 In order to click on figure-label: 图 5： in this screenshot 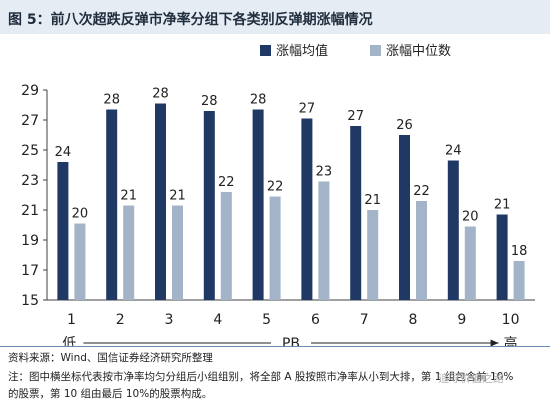, I will do `click(29, 20)`.